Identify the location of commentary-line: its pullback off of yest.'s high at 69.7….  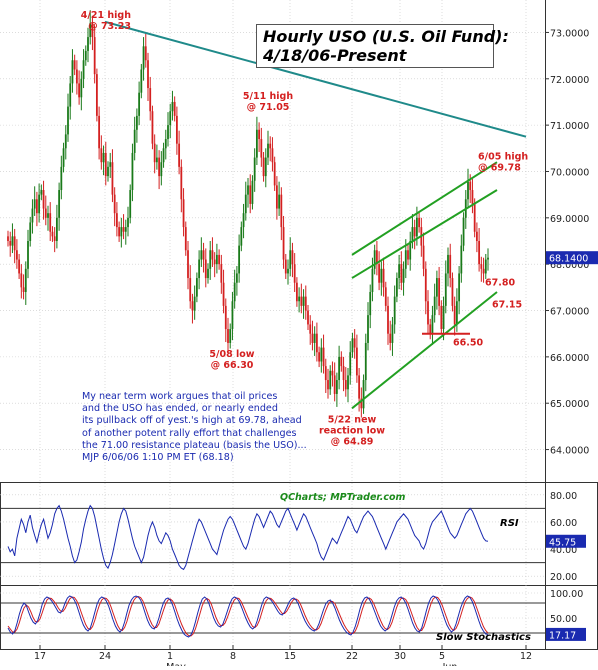
(192, 421).